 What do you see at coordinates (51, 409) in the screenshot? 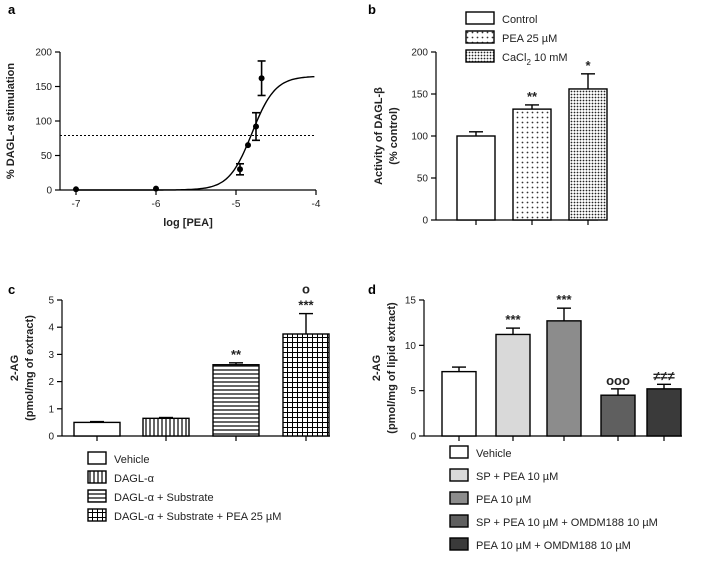
I see `panel-c-y-tick-label: 1` at bounding box center [51, 409].